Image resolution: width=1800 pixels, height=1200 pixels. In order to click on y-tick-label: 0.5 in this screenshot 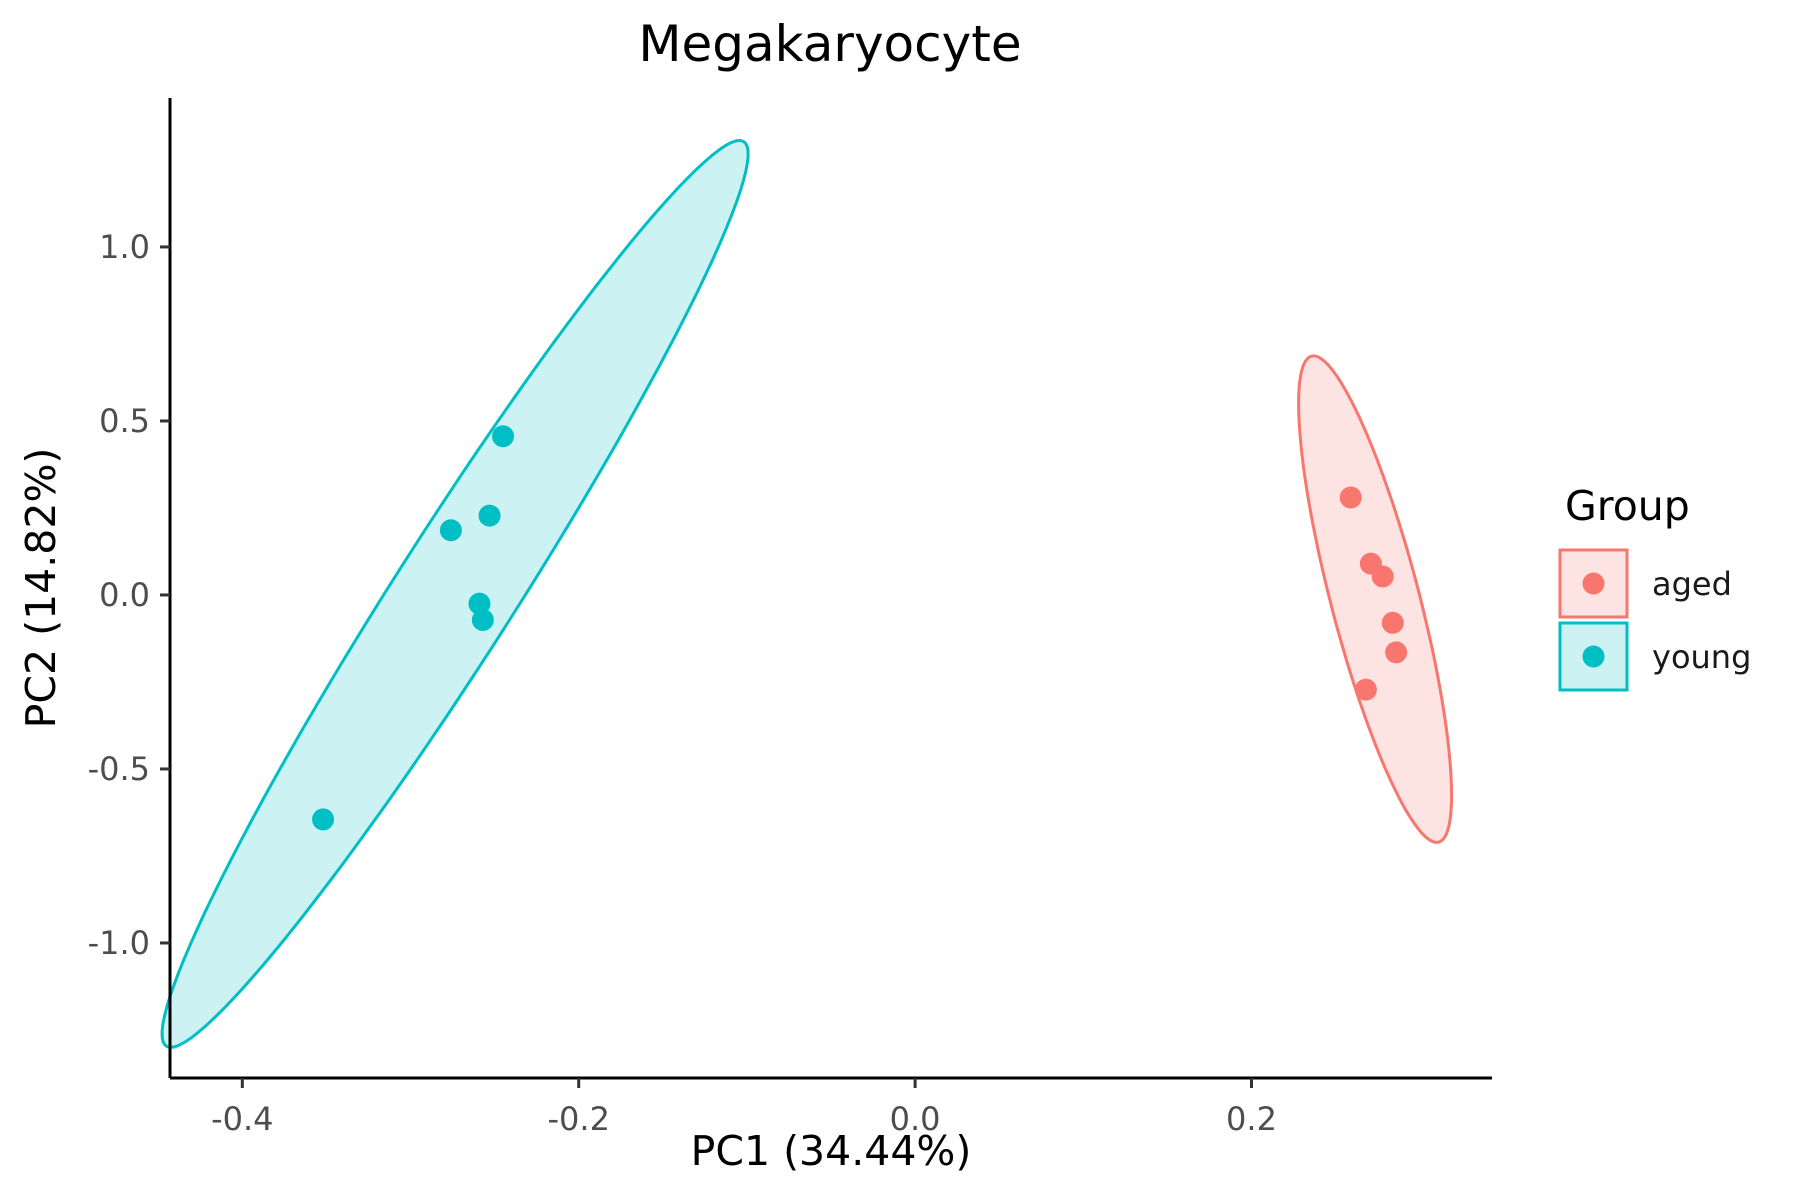, I will do `click(124, 421)`.